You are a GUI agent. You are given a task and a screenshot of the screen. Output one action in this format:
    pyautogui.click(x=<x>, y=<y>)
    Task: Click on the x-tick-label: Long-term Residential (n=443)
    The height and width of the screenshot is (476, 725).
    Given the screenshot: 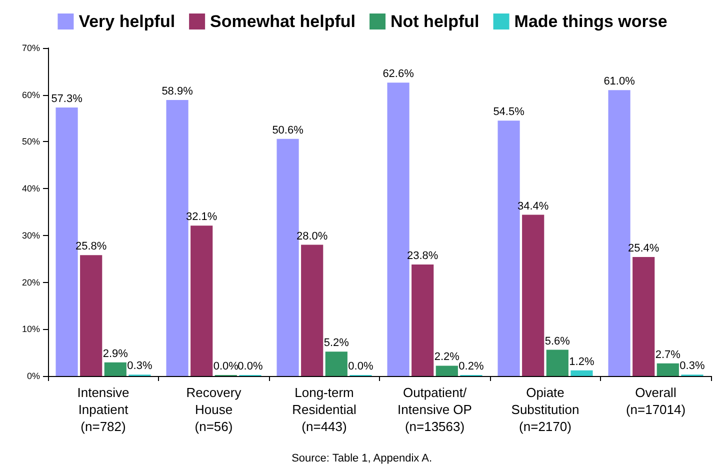 What is the action you would take?
    pyautogui.click(x=324, y=409)
    